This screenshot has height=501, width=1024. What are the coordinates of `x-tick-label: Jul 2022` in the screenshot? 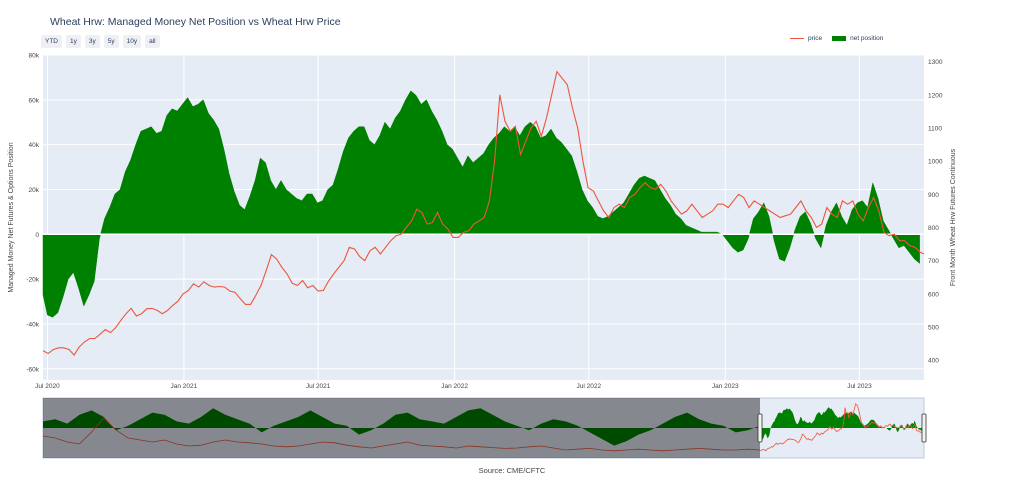 It's located at (589, 386).